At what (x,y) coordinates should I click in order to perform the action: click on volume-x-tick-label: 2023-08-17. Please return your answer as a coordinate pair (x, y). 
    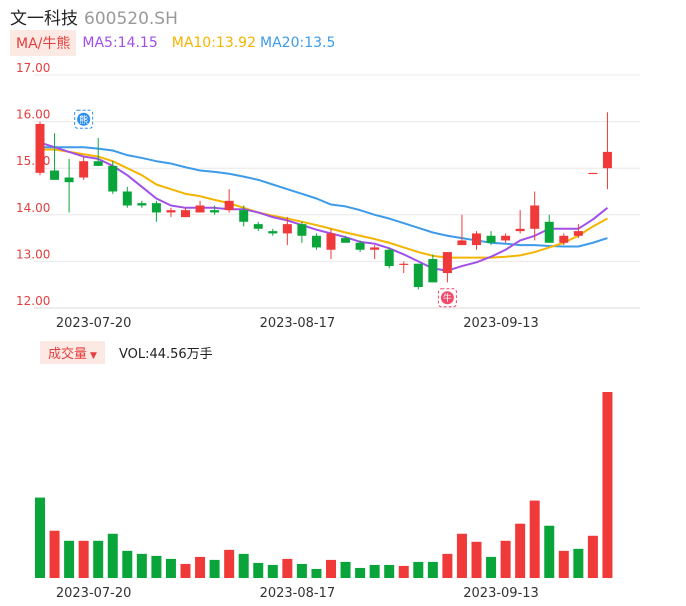
    Looking at the image, I should click on (298, 593).